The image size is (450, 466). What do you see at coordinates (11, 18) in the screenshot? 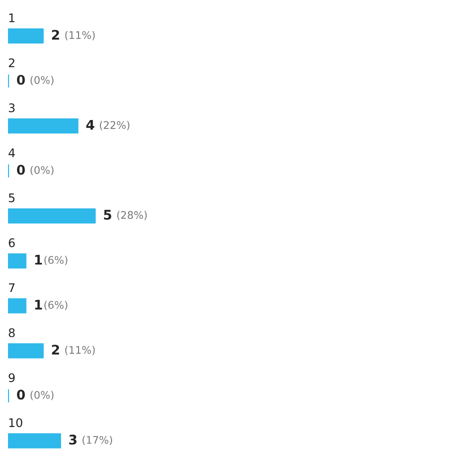
I see `y-tick-label: 1` at bounding box center [11, 18].